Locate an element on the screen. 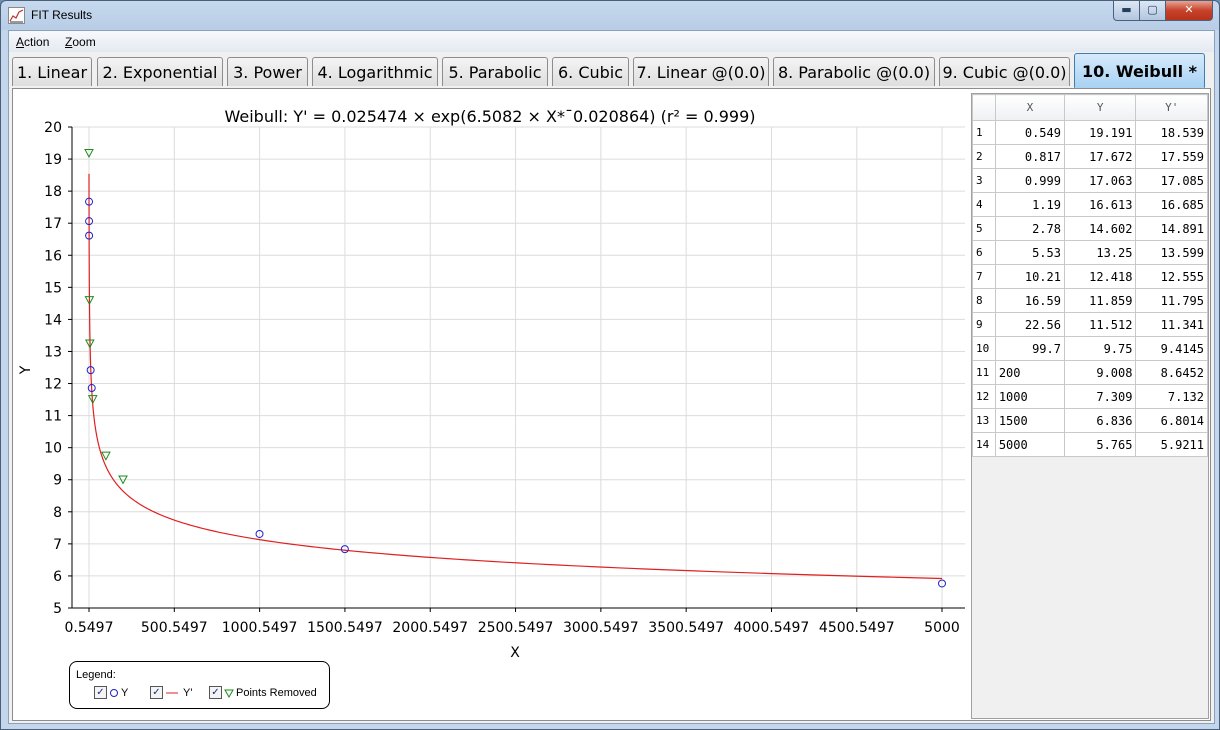 This screenshot has height=730, width=1220. cell-x: 1500 is located at coordinates (1029, 420).